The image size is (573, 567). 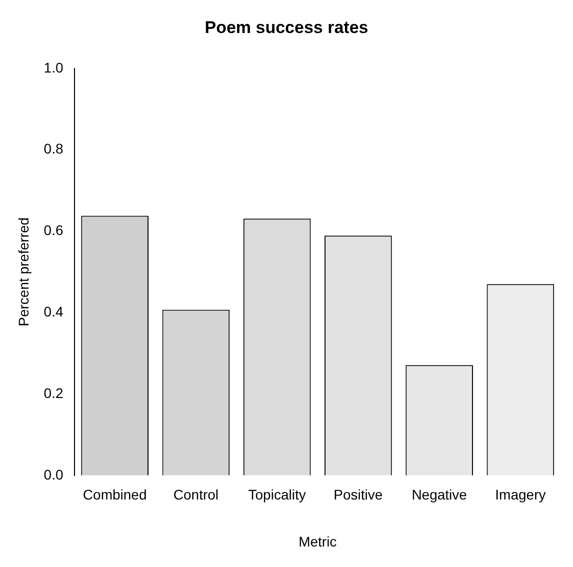 What do you see at coordinates (286, 27) in the screenshot?
I see `chart-title: Poem success rates` at bounding box center [286, 27].